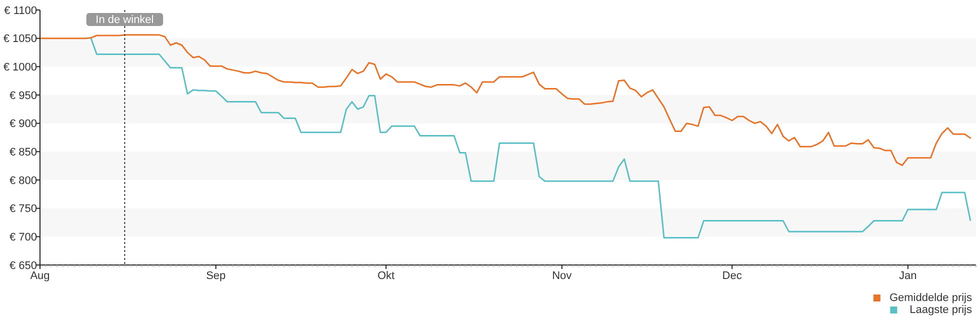  I want to click on x-tick-label: Dec, so click(732, 276).